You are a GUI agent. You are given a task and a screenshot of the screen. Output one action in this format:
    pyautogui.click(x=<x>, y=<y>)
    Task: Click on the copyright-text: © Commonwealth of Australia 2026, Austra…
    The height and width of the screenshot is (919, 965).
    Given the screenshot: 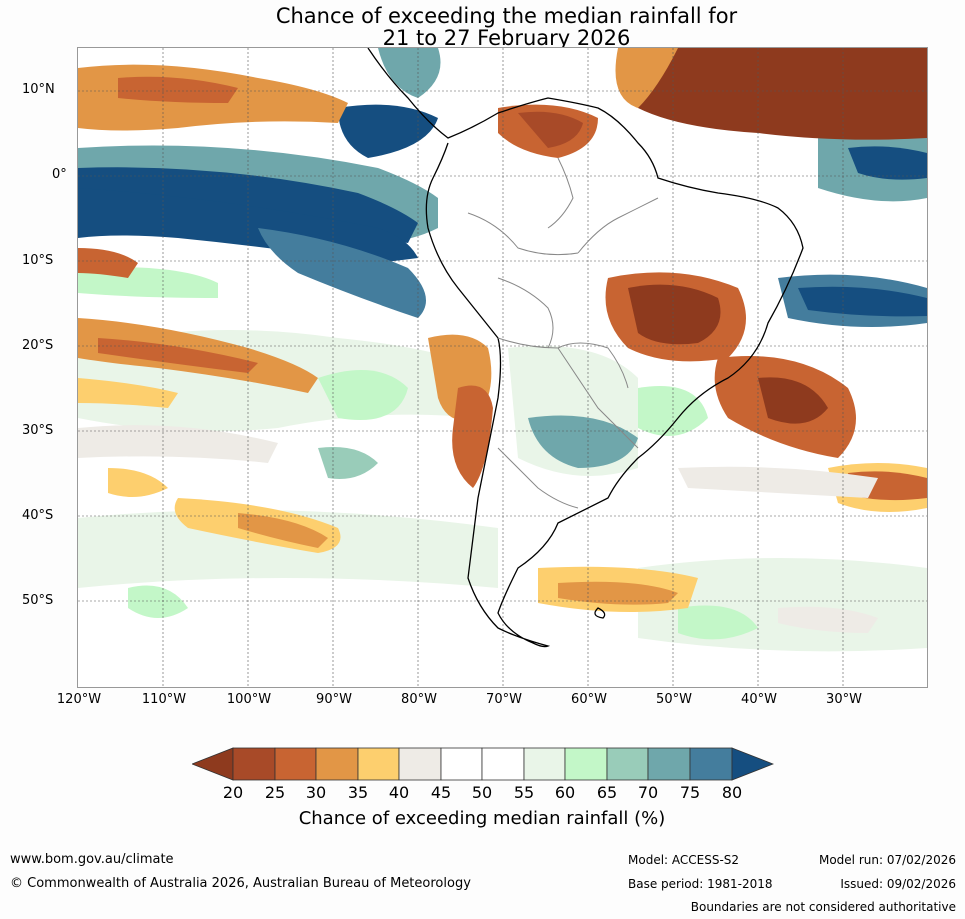 What is the action you would take?
    pyautogui.click(x=240, y=883)
    